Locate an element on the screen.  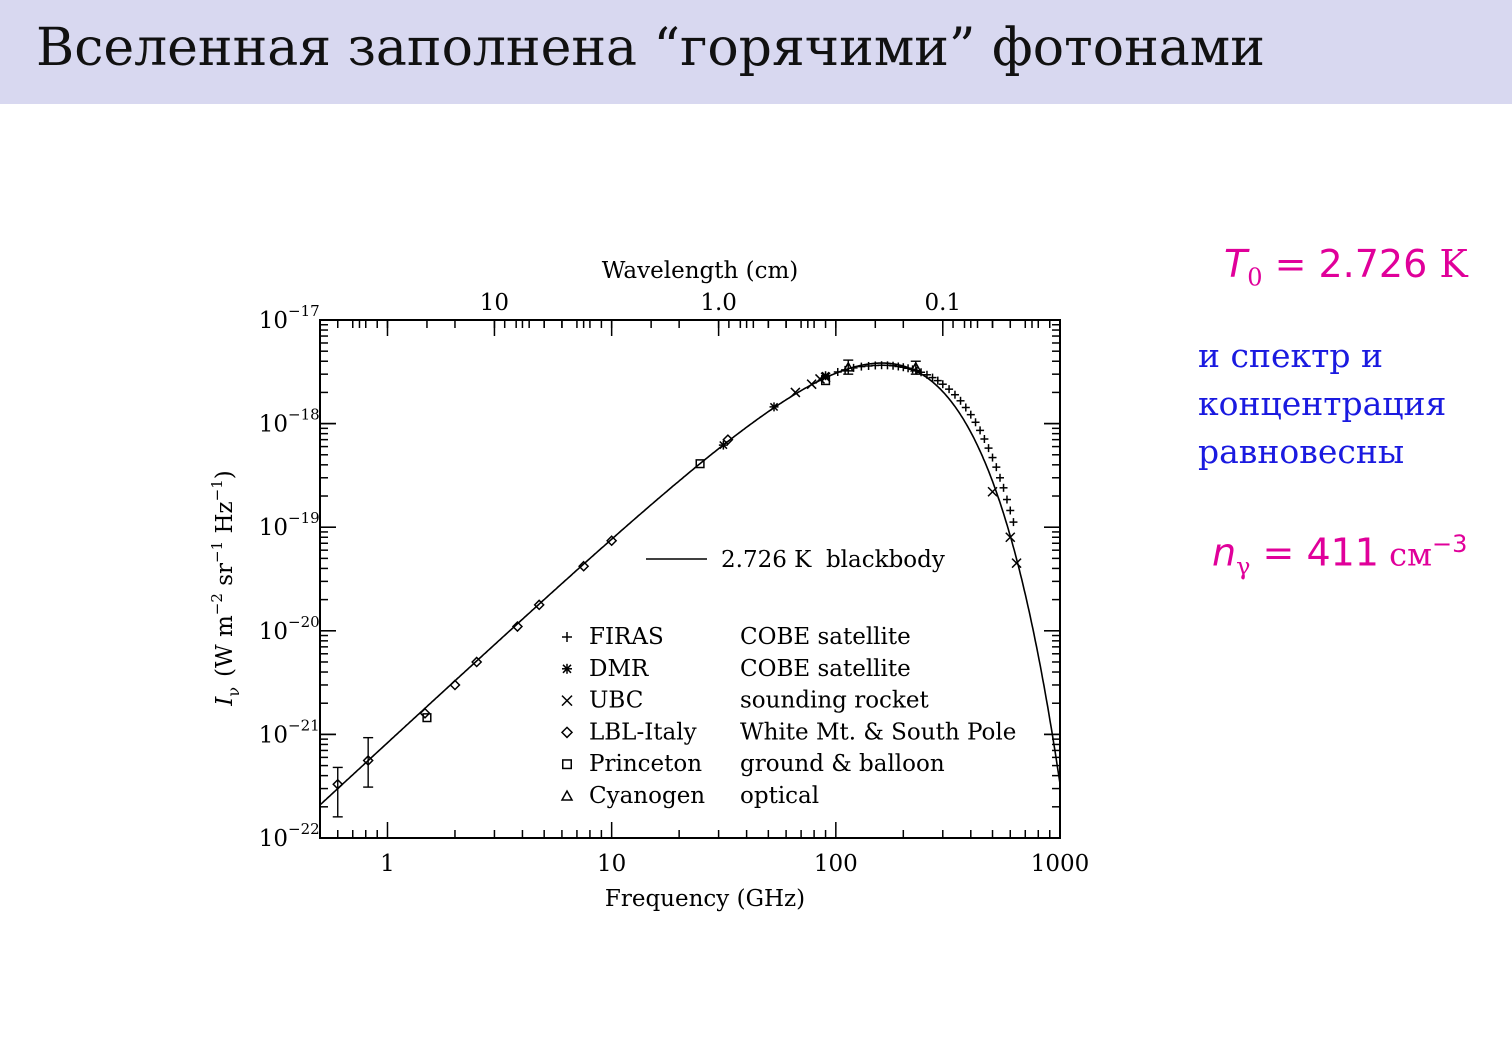
title-bar: Вселенная заполнена “горячими” фотонами is located at coordinates (756, 52).